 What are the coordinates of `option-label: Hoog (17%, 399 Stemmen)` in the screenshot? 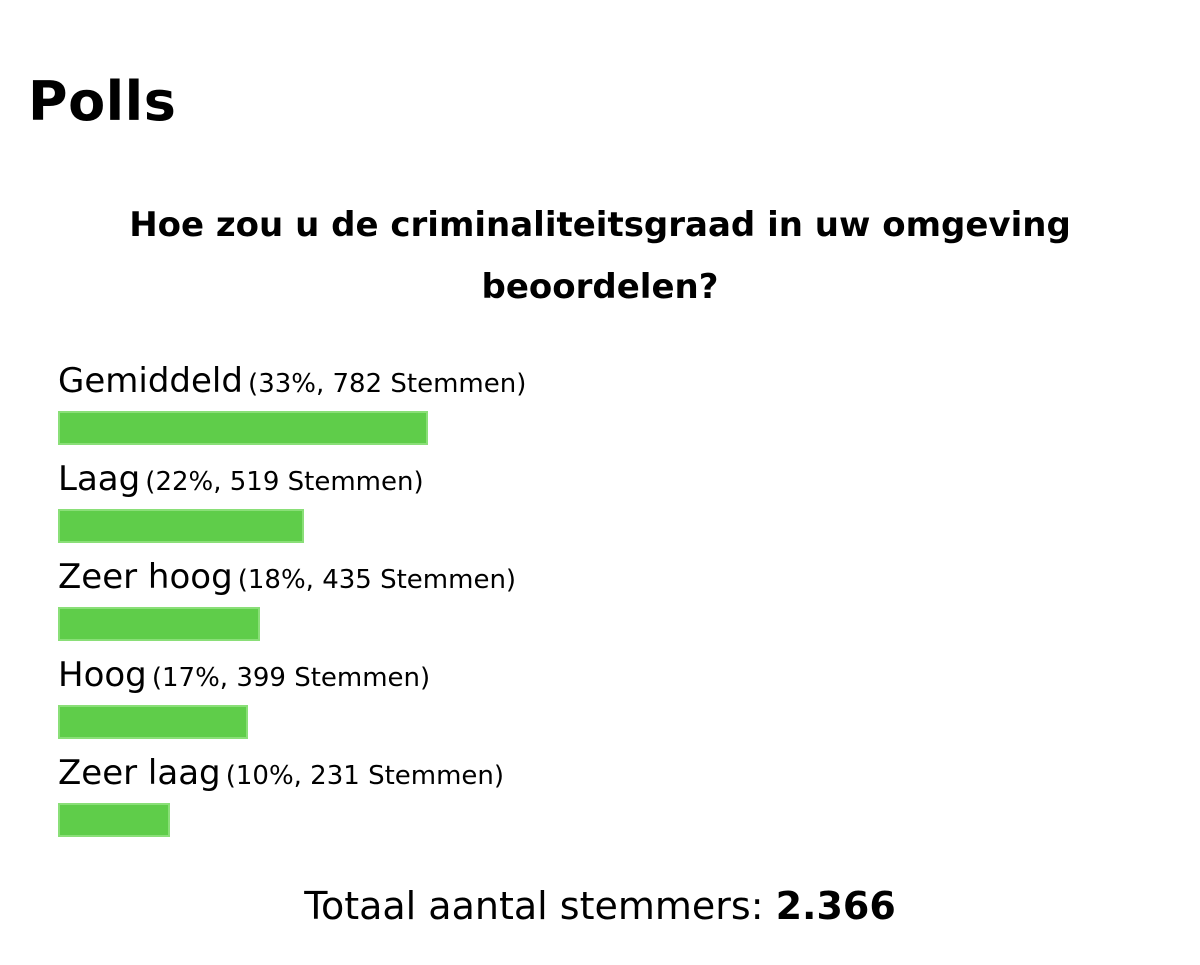 It's located at (244, 675).